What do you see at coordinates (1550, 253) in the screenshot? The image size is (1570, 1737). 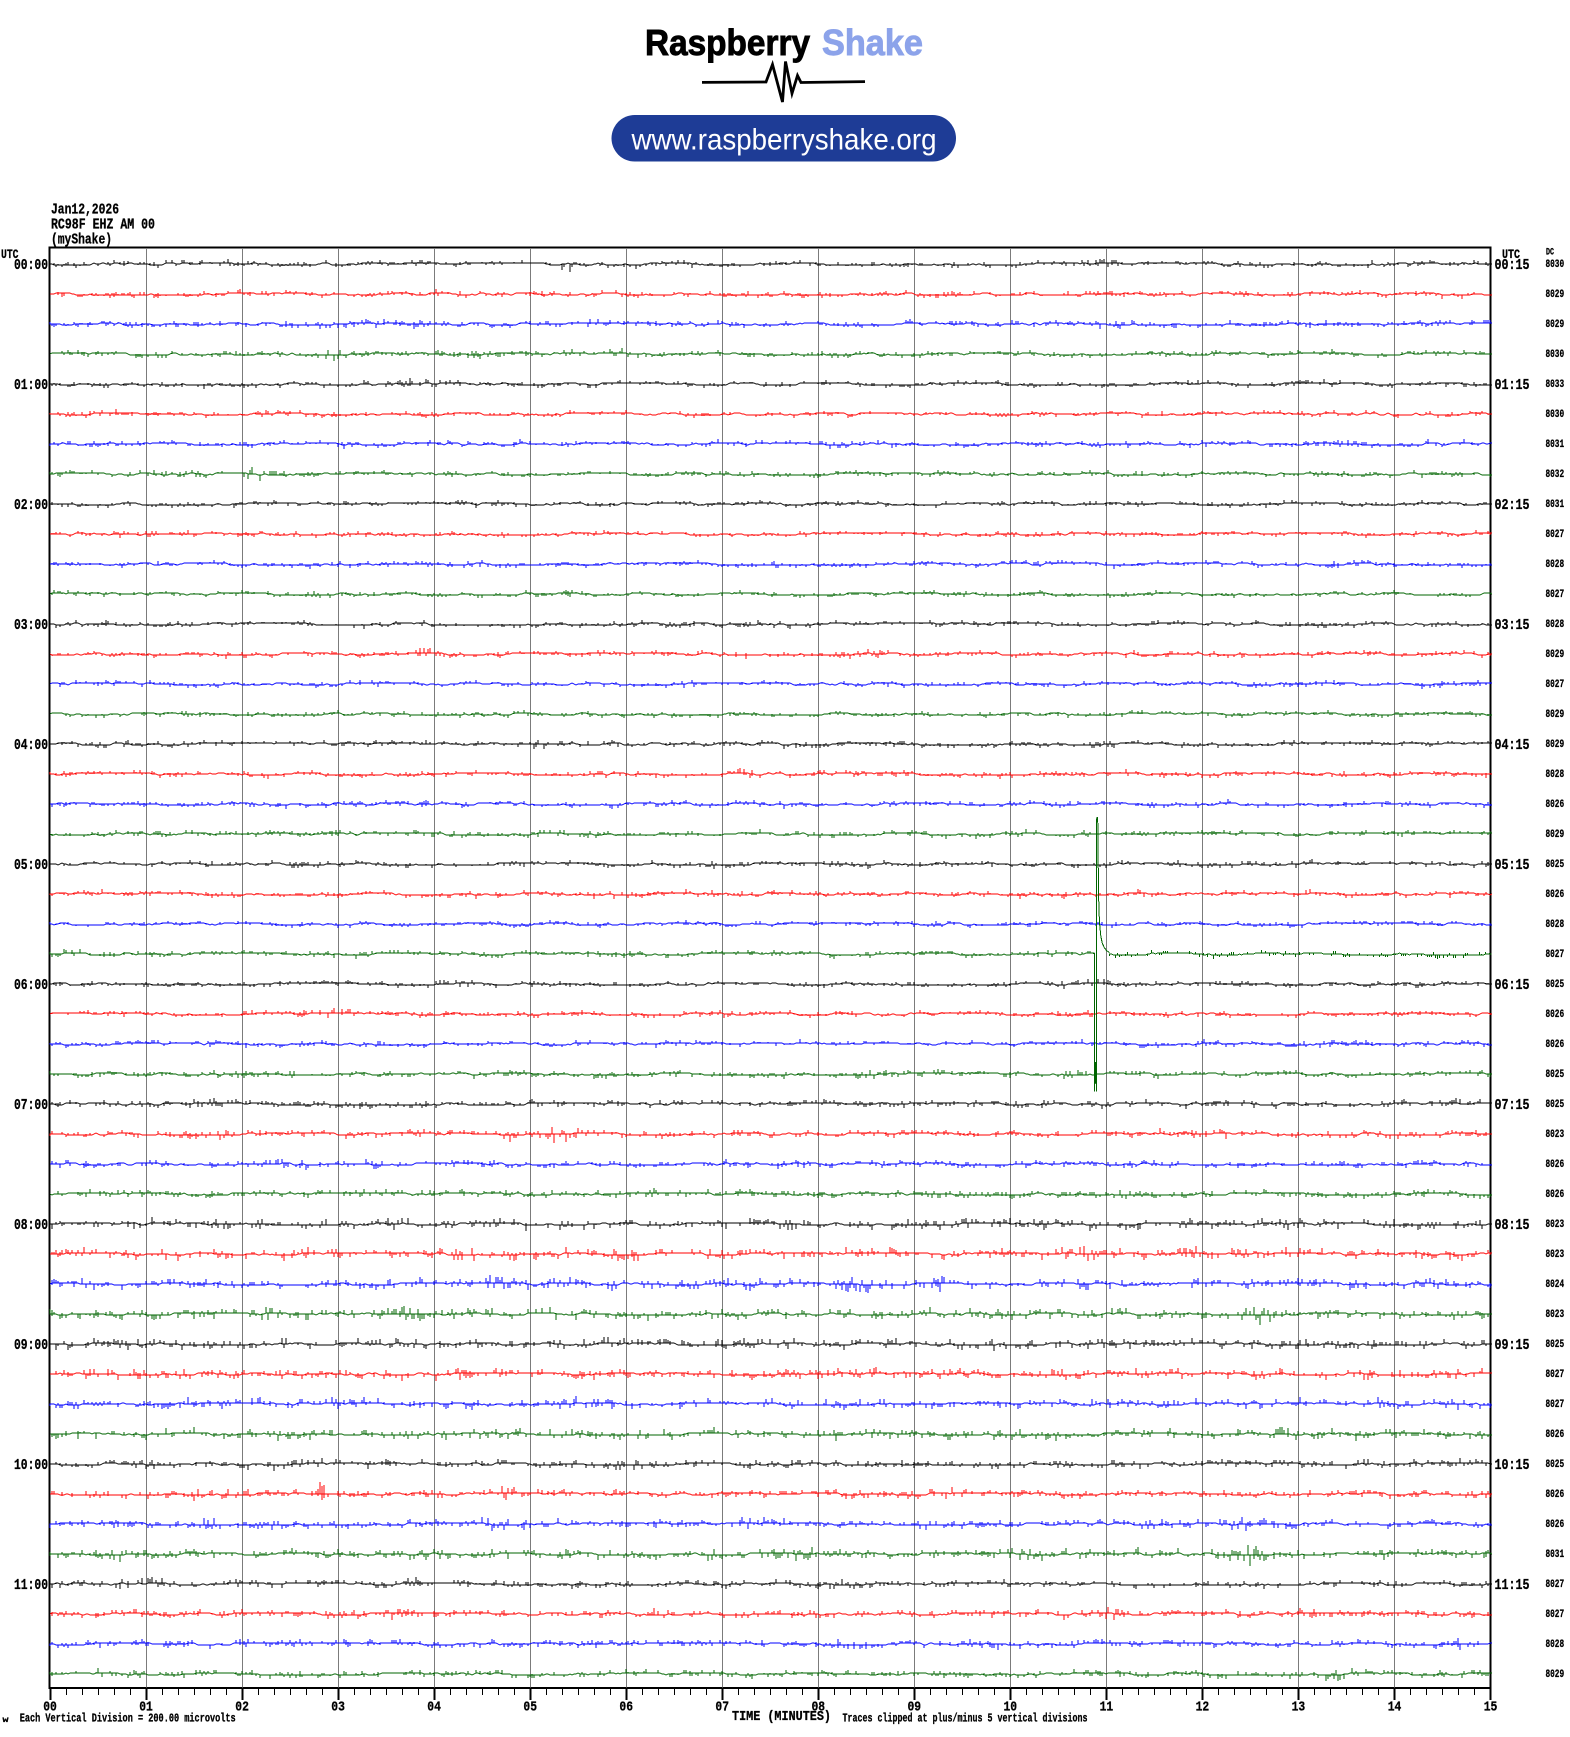 I see `svg-text: DC` at bounding box center [1550, 253].